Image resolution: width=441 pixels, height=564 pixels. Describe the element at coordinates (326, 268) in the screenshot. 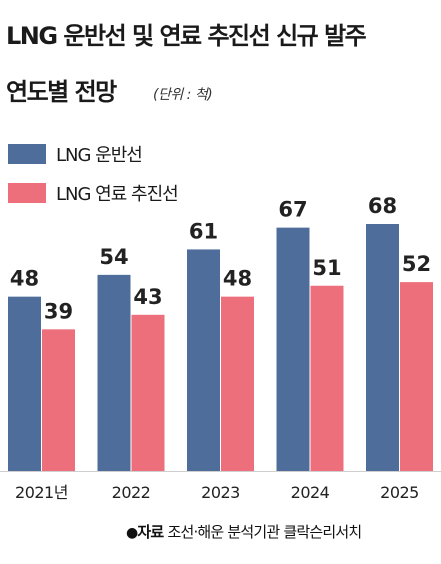

I see `data-label-lng-fuel-3: 51` at that location.